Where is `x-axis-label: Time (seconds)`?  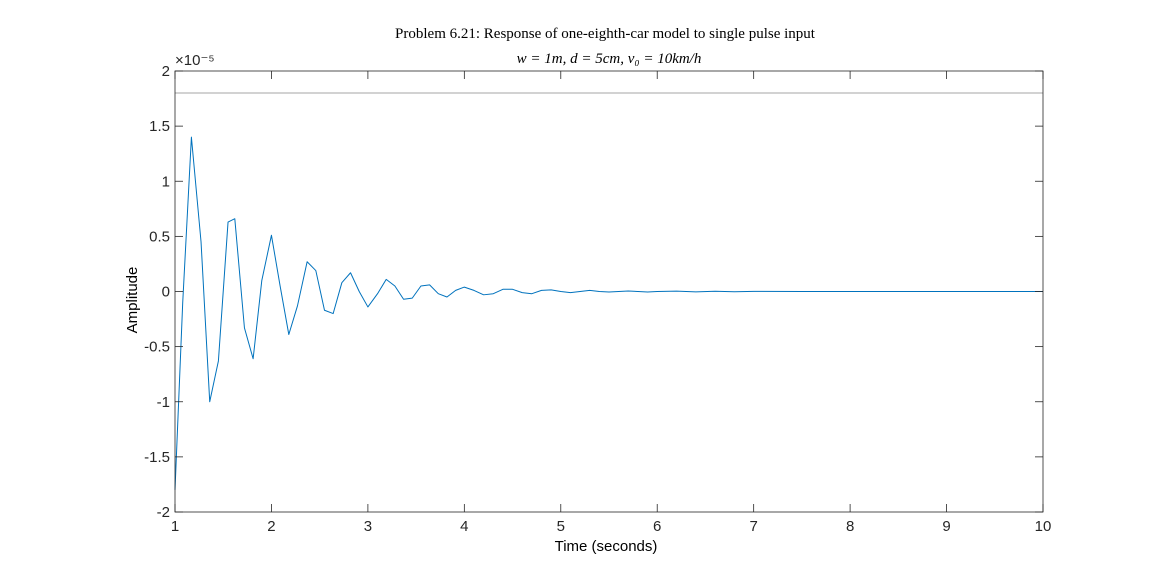 x-axis-label: Time (seconds) is located at coordinates (606, 546).